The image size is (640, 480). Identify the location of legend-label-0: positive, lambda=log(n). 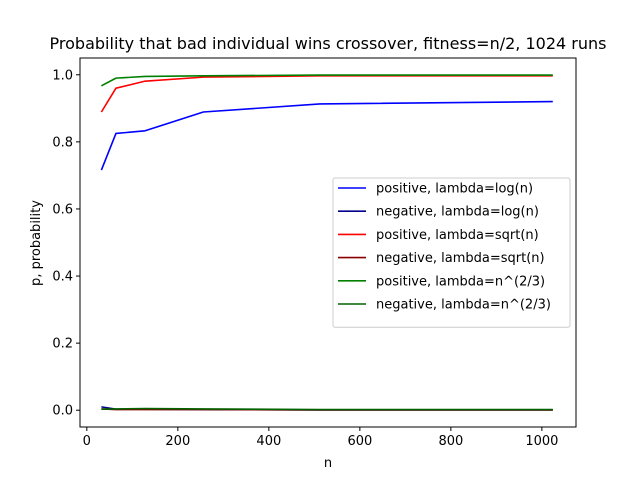
(454, 189).